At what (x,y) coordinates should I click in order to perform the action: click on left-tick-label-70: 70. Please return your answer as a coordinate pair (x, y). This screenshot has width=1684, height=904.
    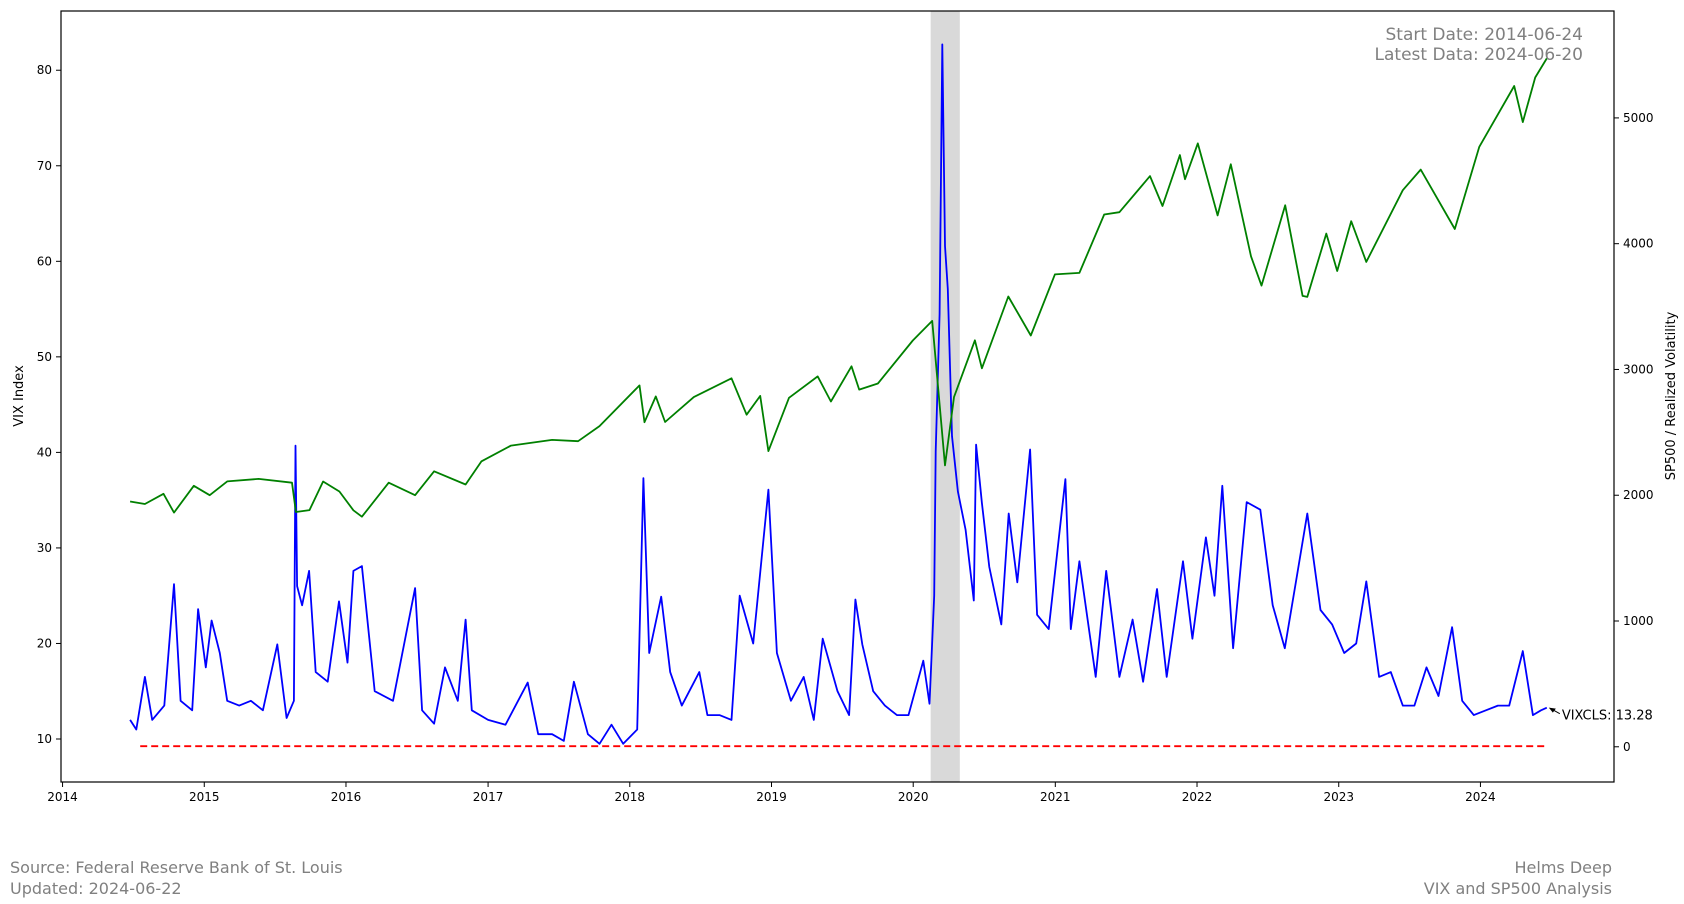
    Looking at the image, I should click on (44, 166).